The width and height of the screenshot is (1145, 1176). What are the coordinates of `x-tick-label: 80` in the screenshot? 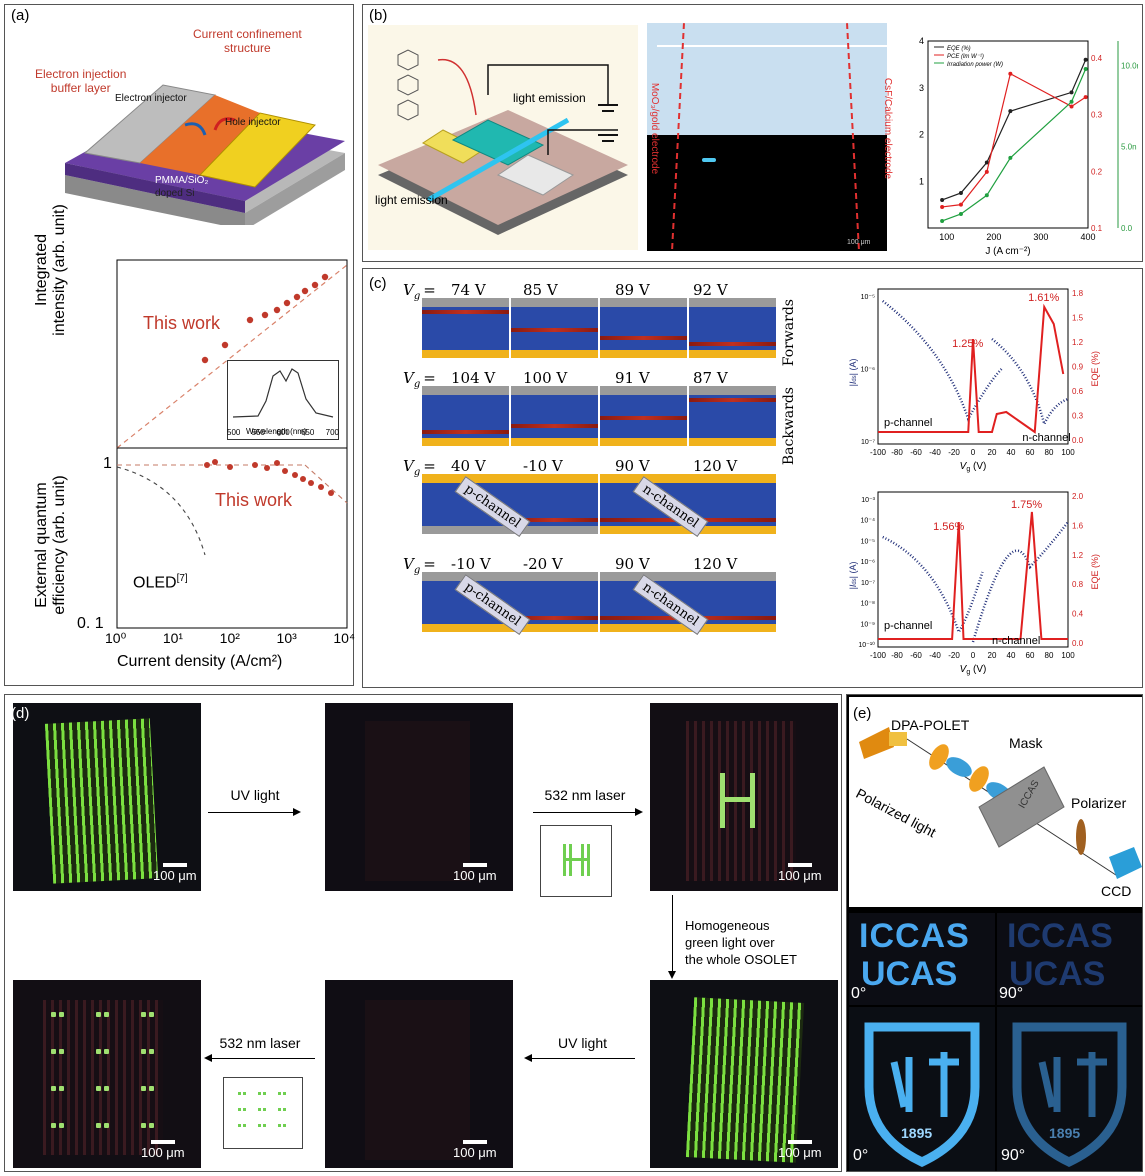 It's located at (1049, 655).